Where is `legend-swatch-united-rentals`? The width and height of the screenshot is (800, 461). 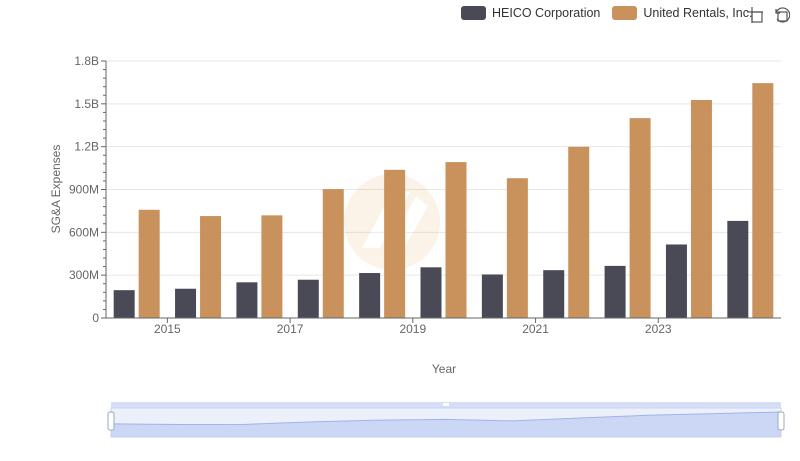 legend-swatch-united-rentals is located at coordinates (625, 13).